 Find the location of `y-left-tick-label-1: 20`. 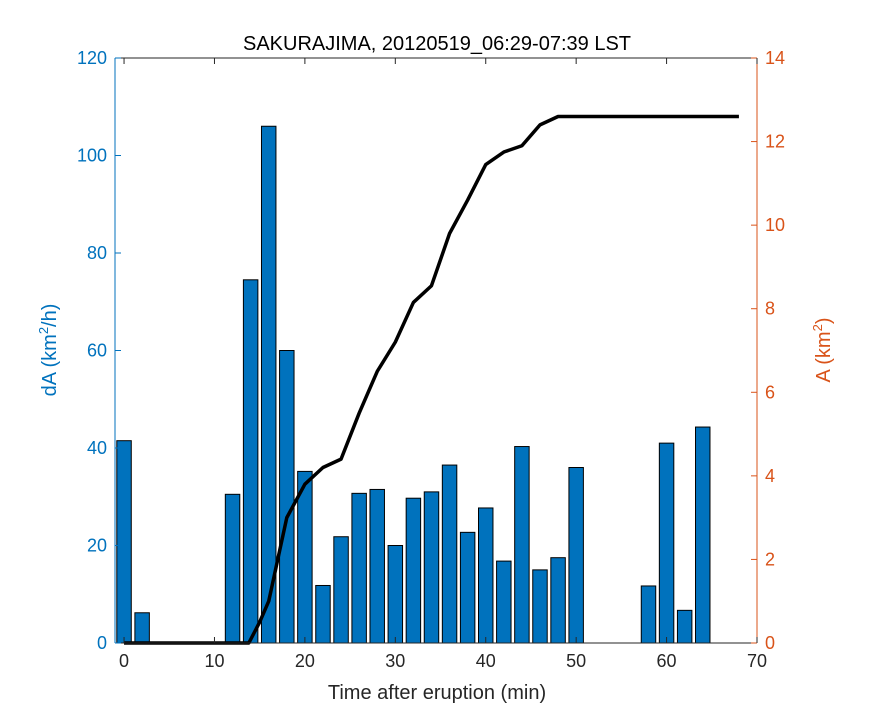

y-left-tick-label-1: 20 is located at coordinates (97, 546).